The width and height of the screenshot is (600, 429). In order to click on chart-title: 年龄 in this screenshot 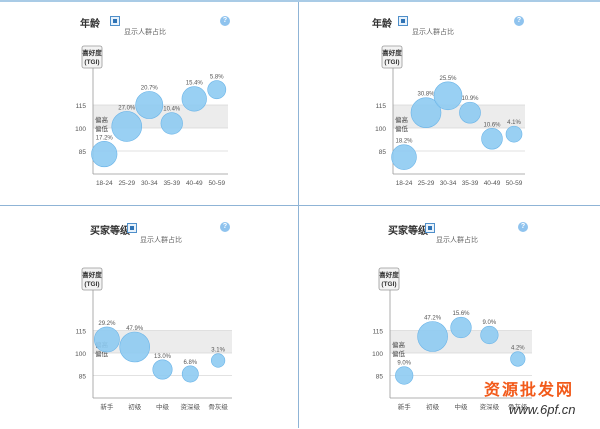, I will do `click(90, 24)`.